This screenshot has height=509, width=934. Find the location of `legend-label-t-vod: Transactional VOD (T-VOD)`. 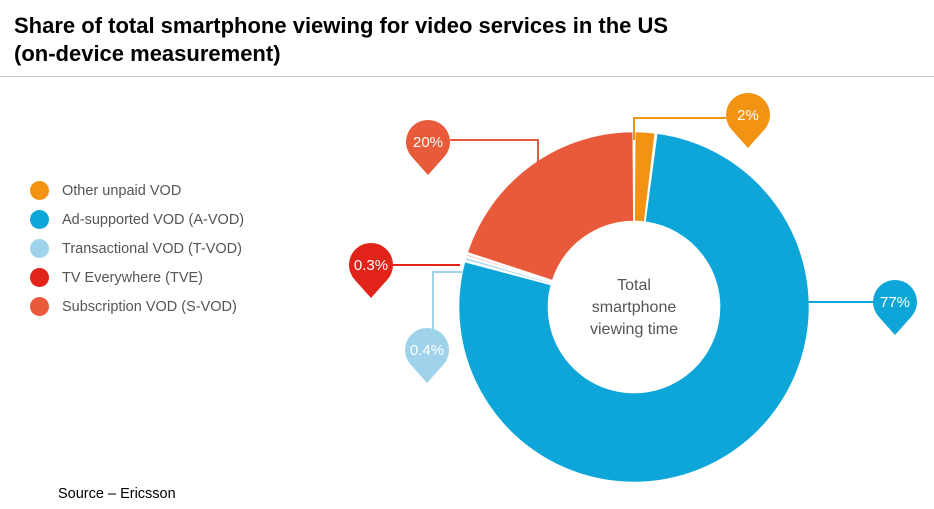

legend-label-t-vod: Transactional VOD (T-VOD) is located at coordinates (152, 248).